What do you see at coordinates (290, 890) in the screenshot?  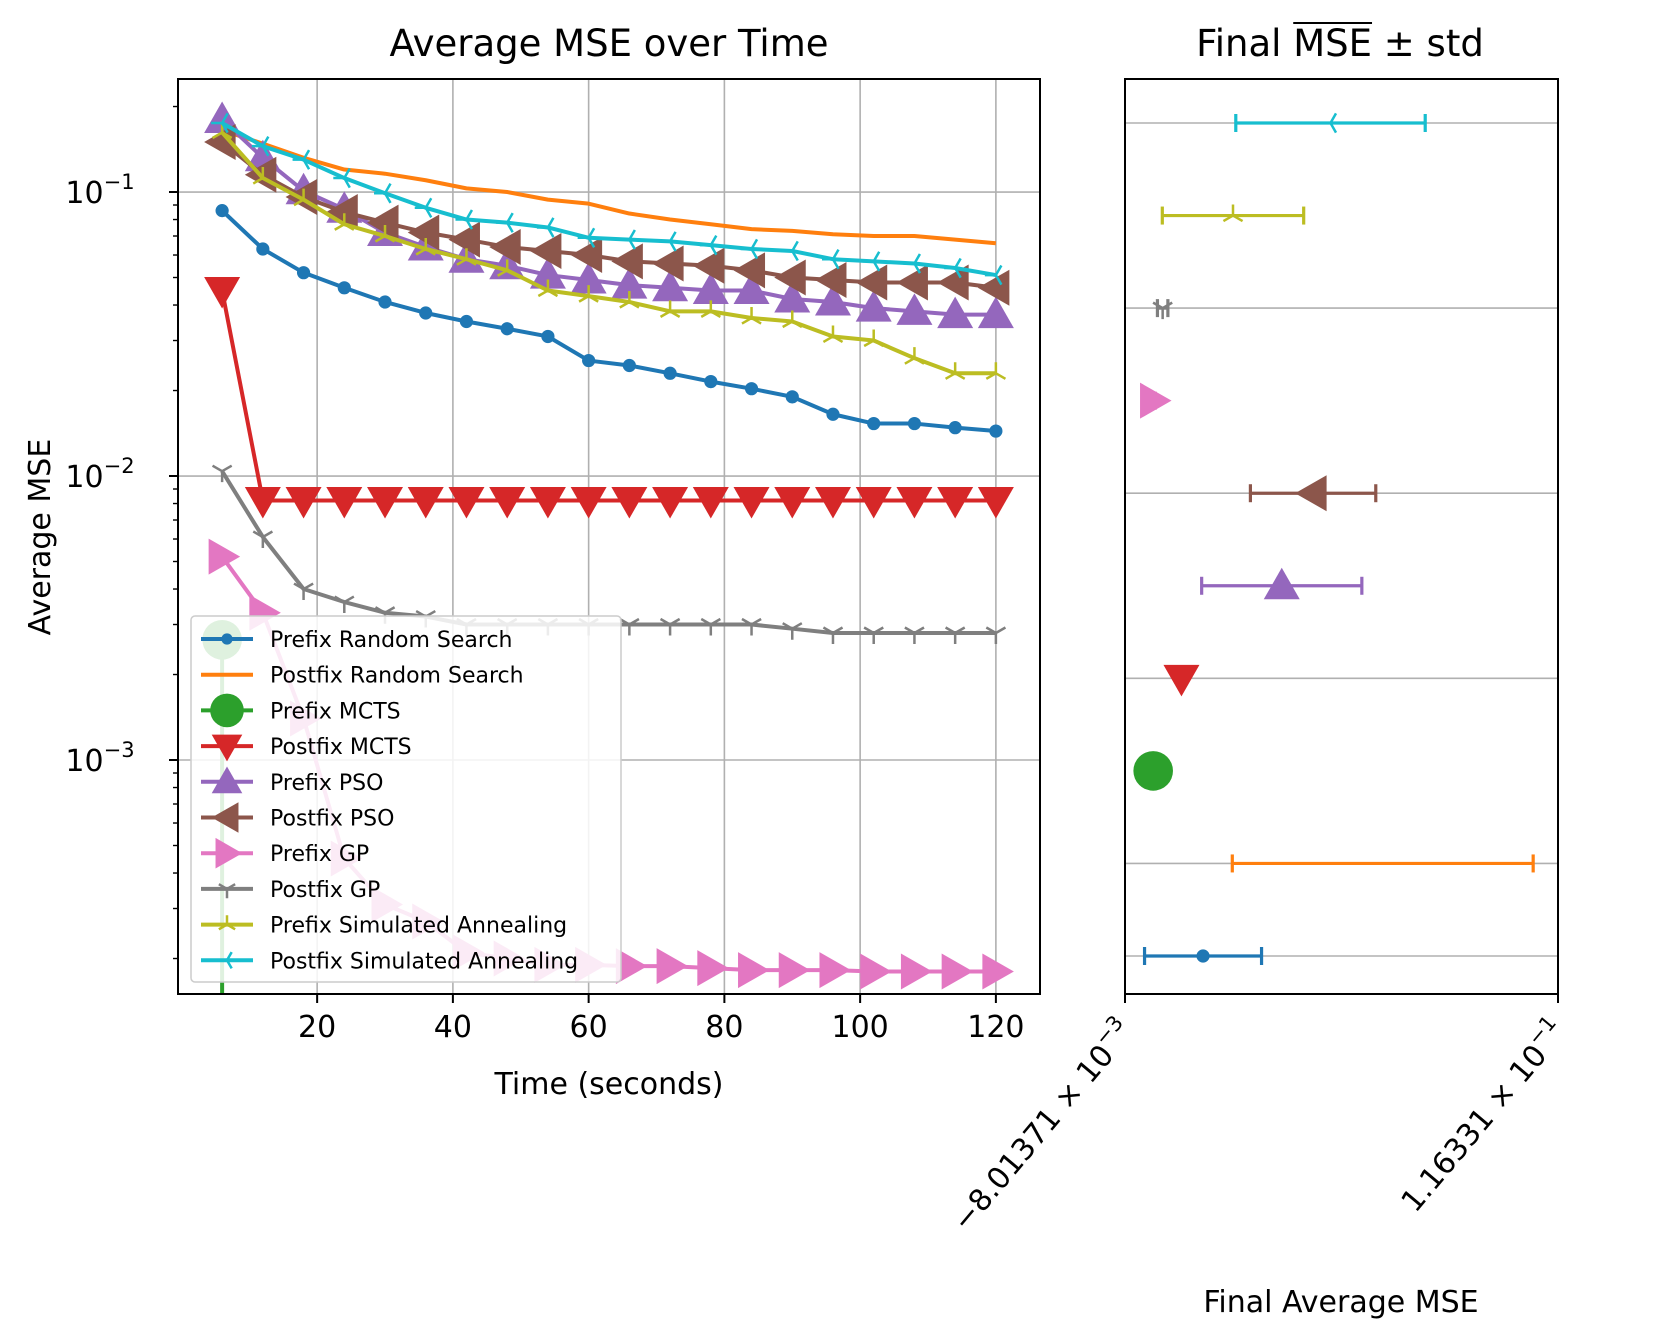 I see `legend-item-postfix-gp: Postfix GP` at bounding box center [290, 890].